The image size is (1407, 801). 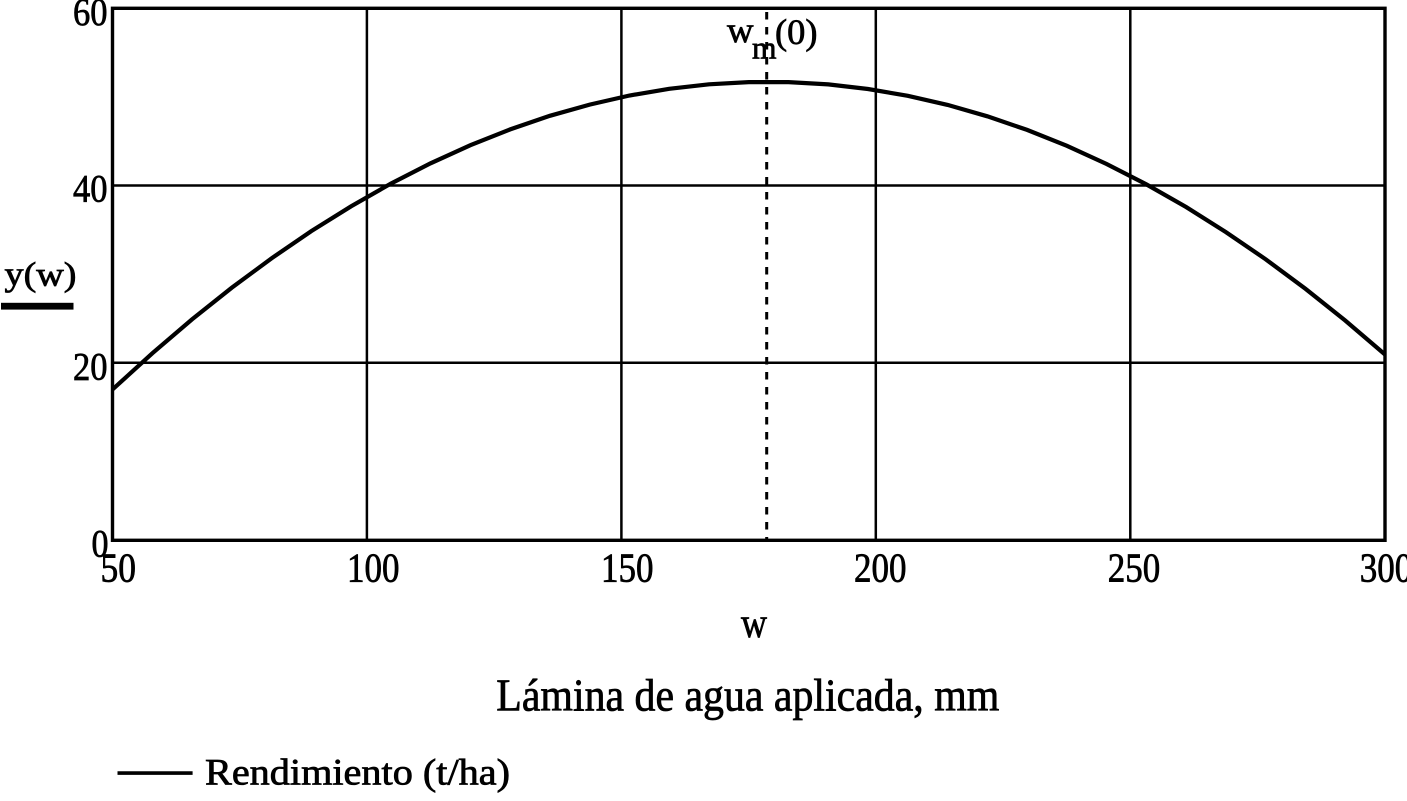 I want to click on svg-text: 150, so click(x=627, y=568).